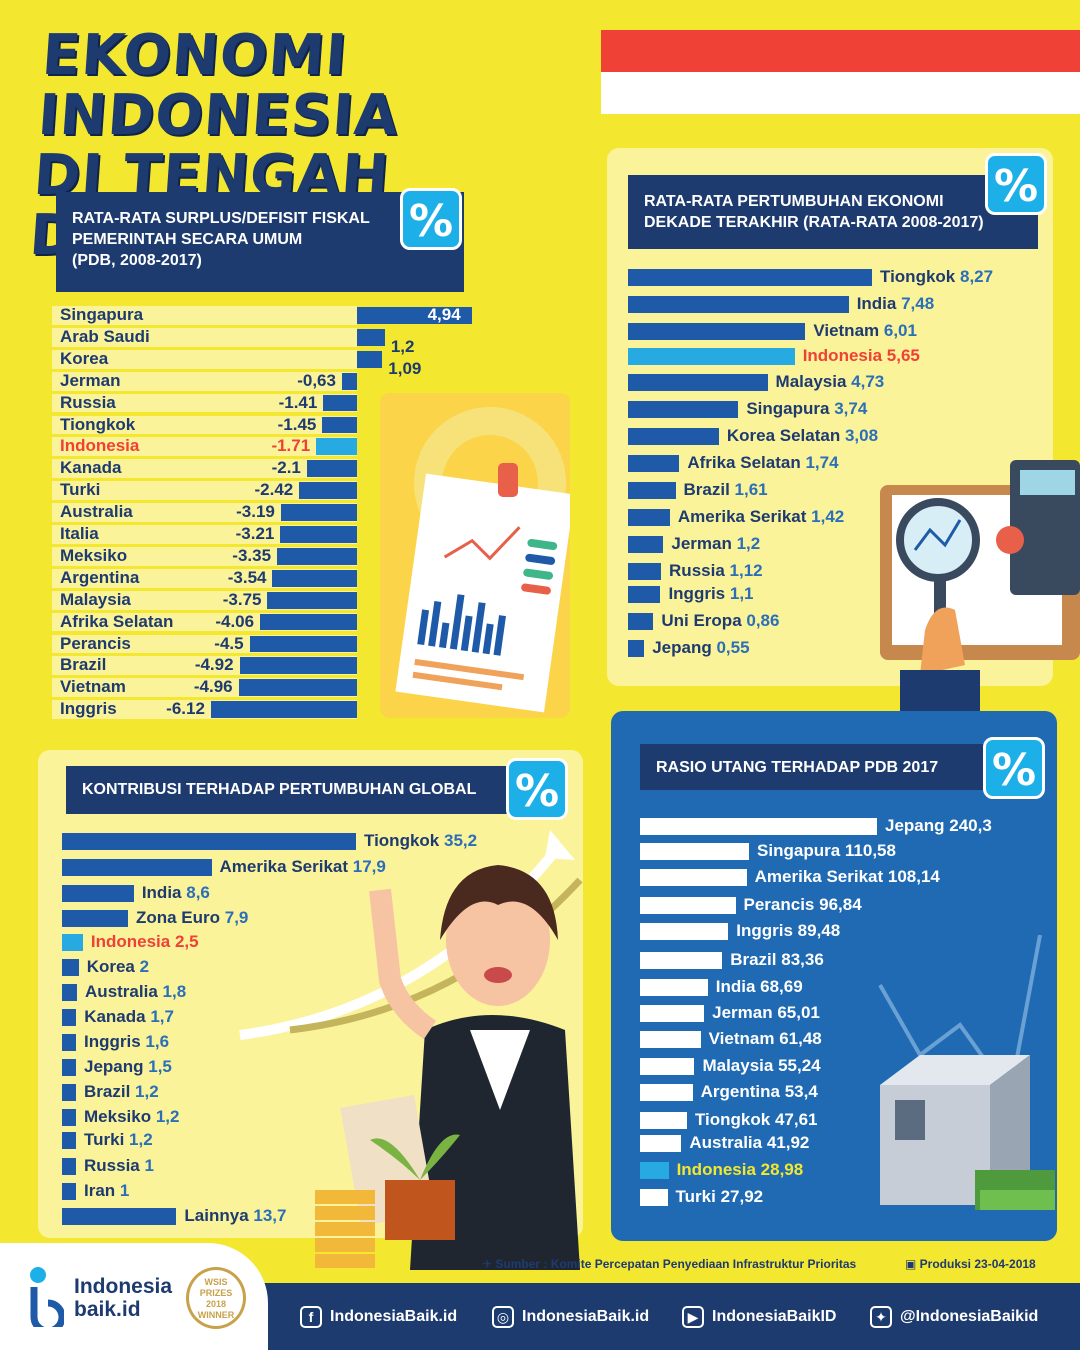 Image resolution: width=1080 pixels, height=1350 pixels. I want to click on social-youtube-label: IndonesiaBaikID, so click(774, 1317).